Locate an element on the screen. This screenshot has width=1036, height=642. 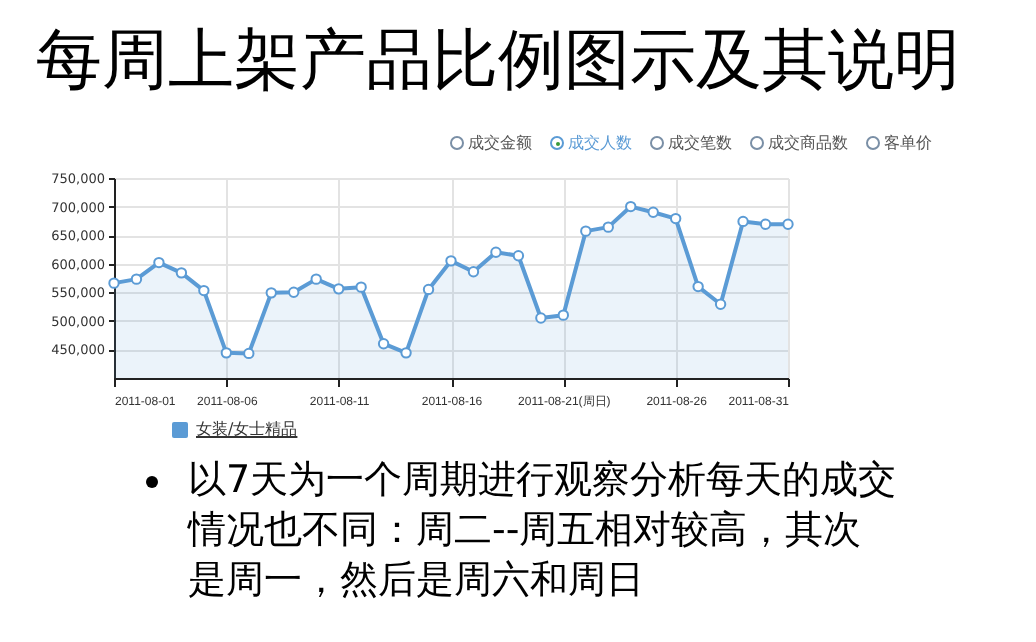
text: 成交笔数 is located at coordinates (700, 143).